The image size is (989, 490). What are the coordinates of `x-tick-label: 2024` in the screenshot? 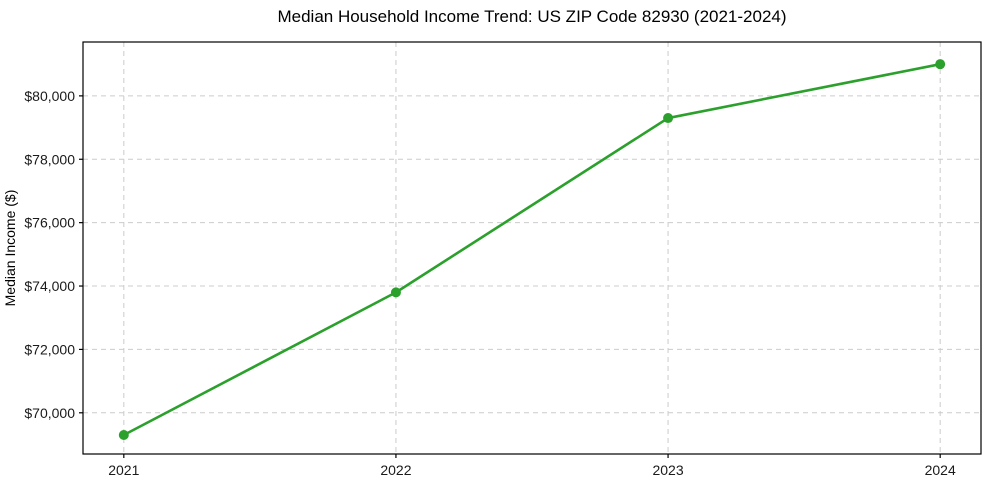 It's located at (940, 470).